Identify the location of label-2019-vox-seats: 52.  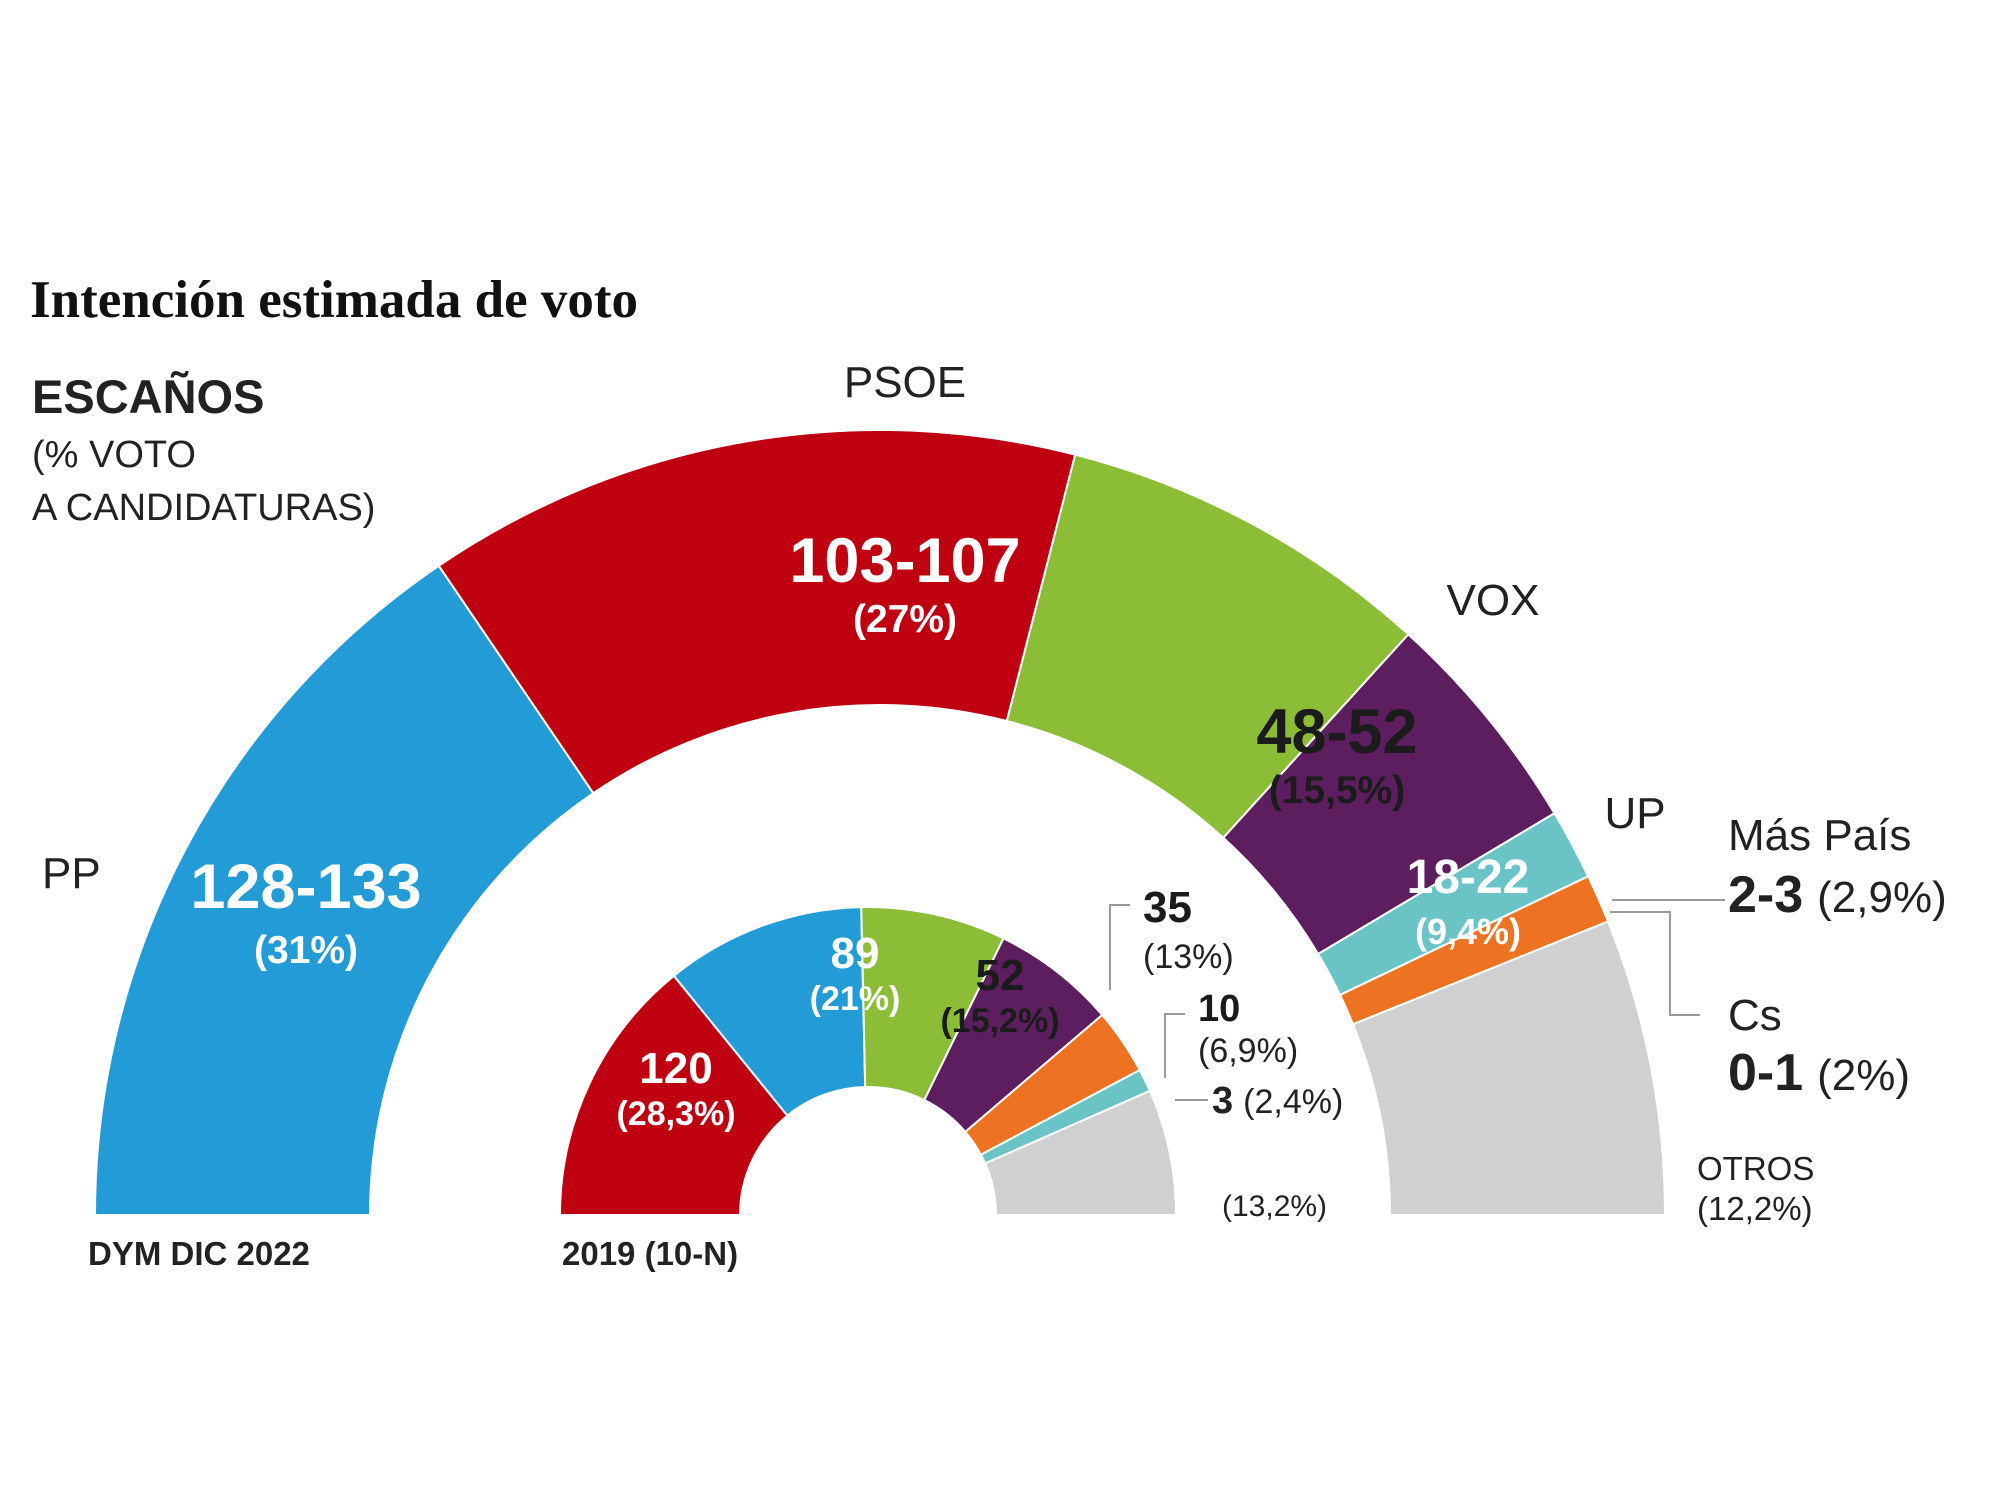
(1000, 975).